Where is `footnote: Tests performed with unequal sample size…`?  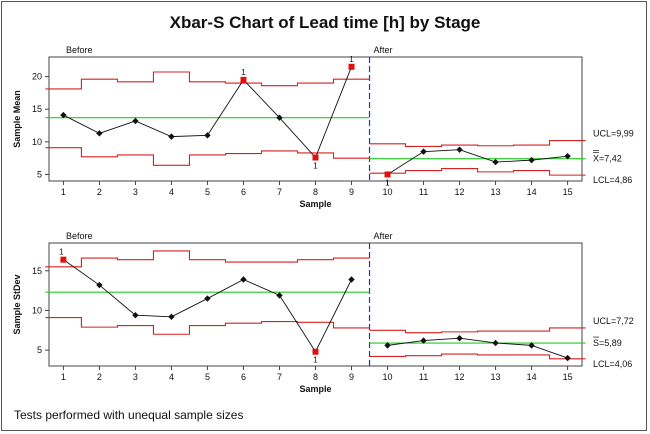
footnote: Tests performed with unequal sample size… is located at coordinates (128, 415).